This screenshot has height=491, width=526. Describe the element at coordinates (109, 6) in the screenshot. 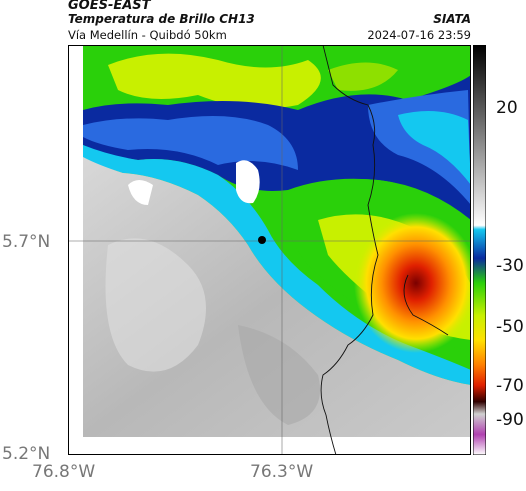

I see `satellite-title: GOES-EAST` at that location.